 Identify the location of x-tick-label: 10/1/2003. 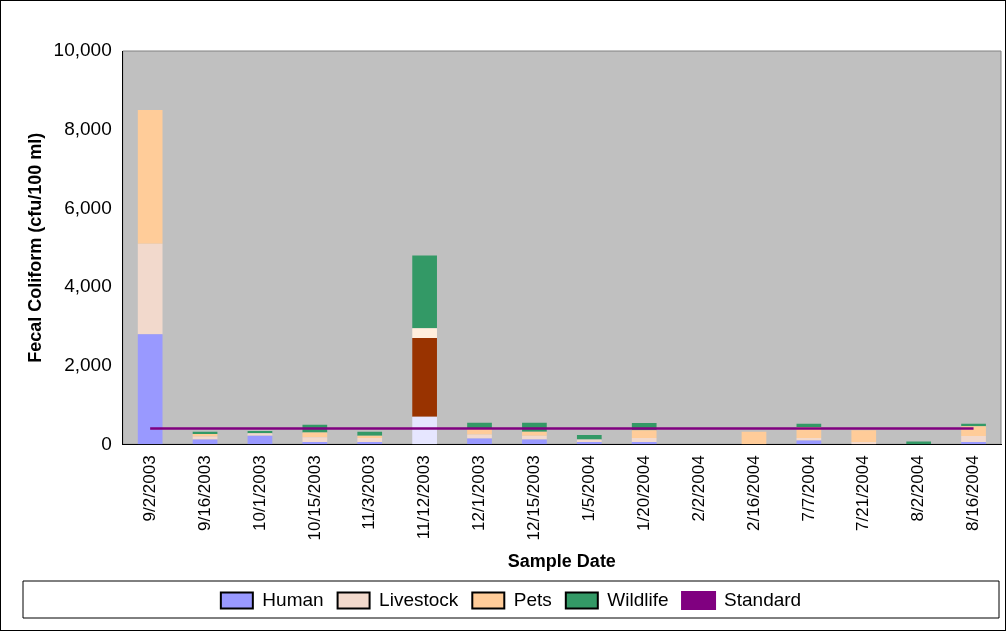
(259, 493).